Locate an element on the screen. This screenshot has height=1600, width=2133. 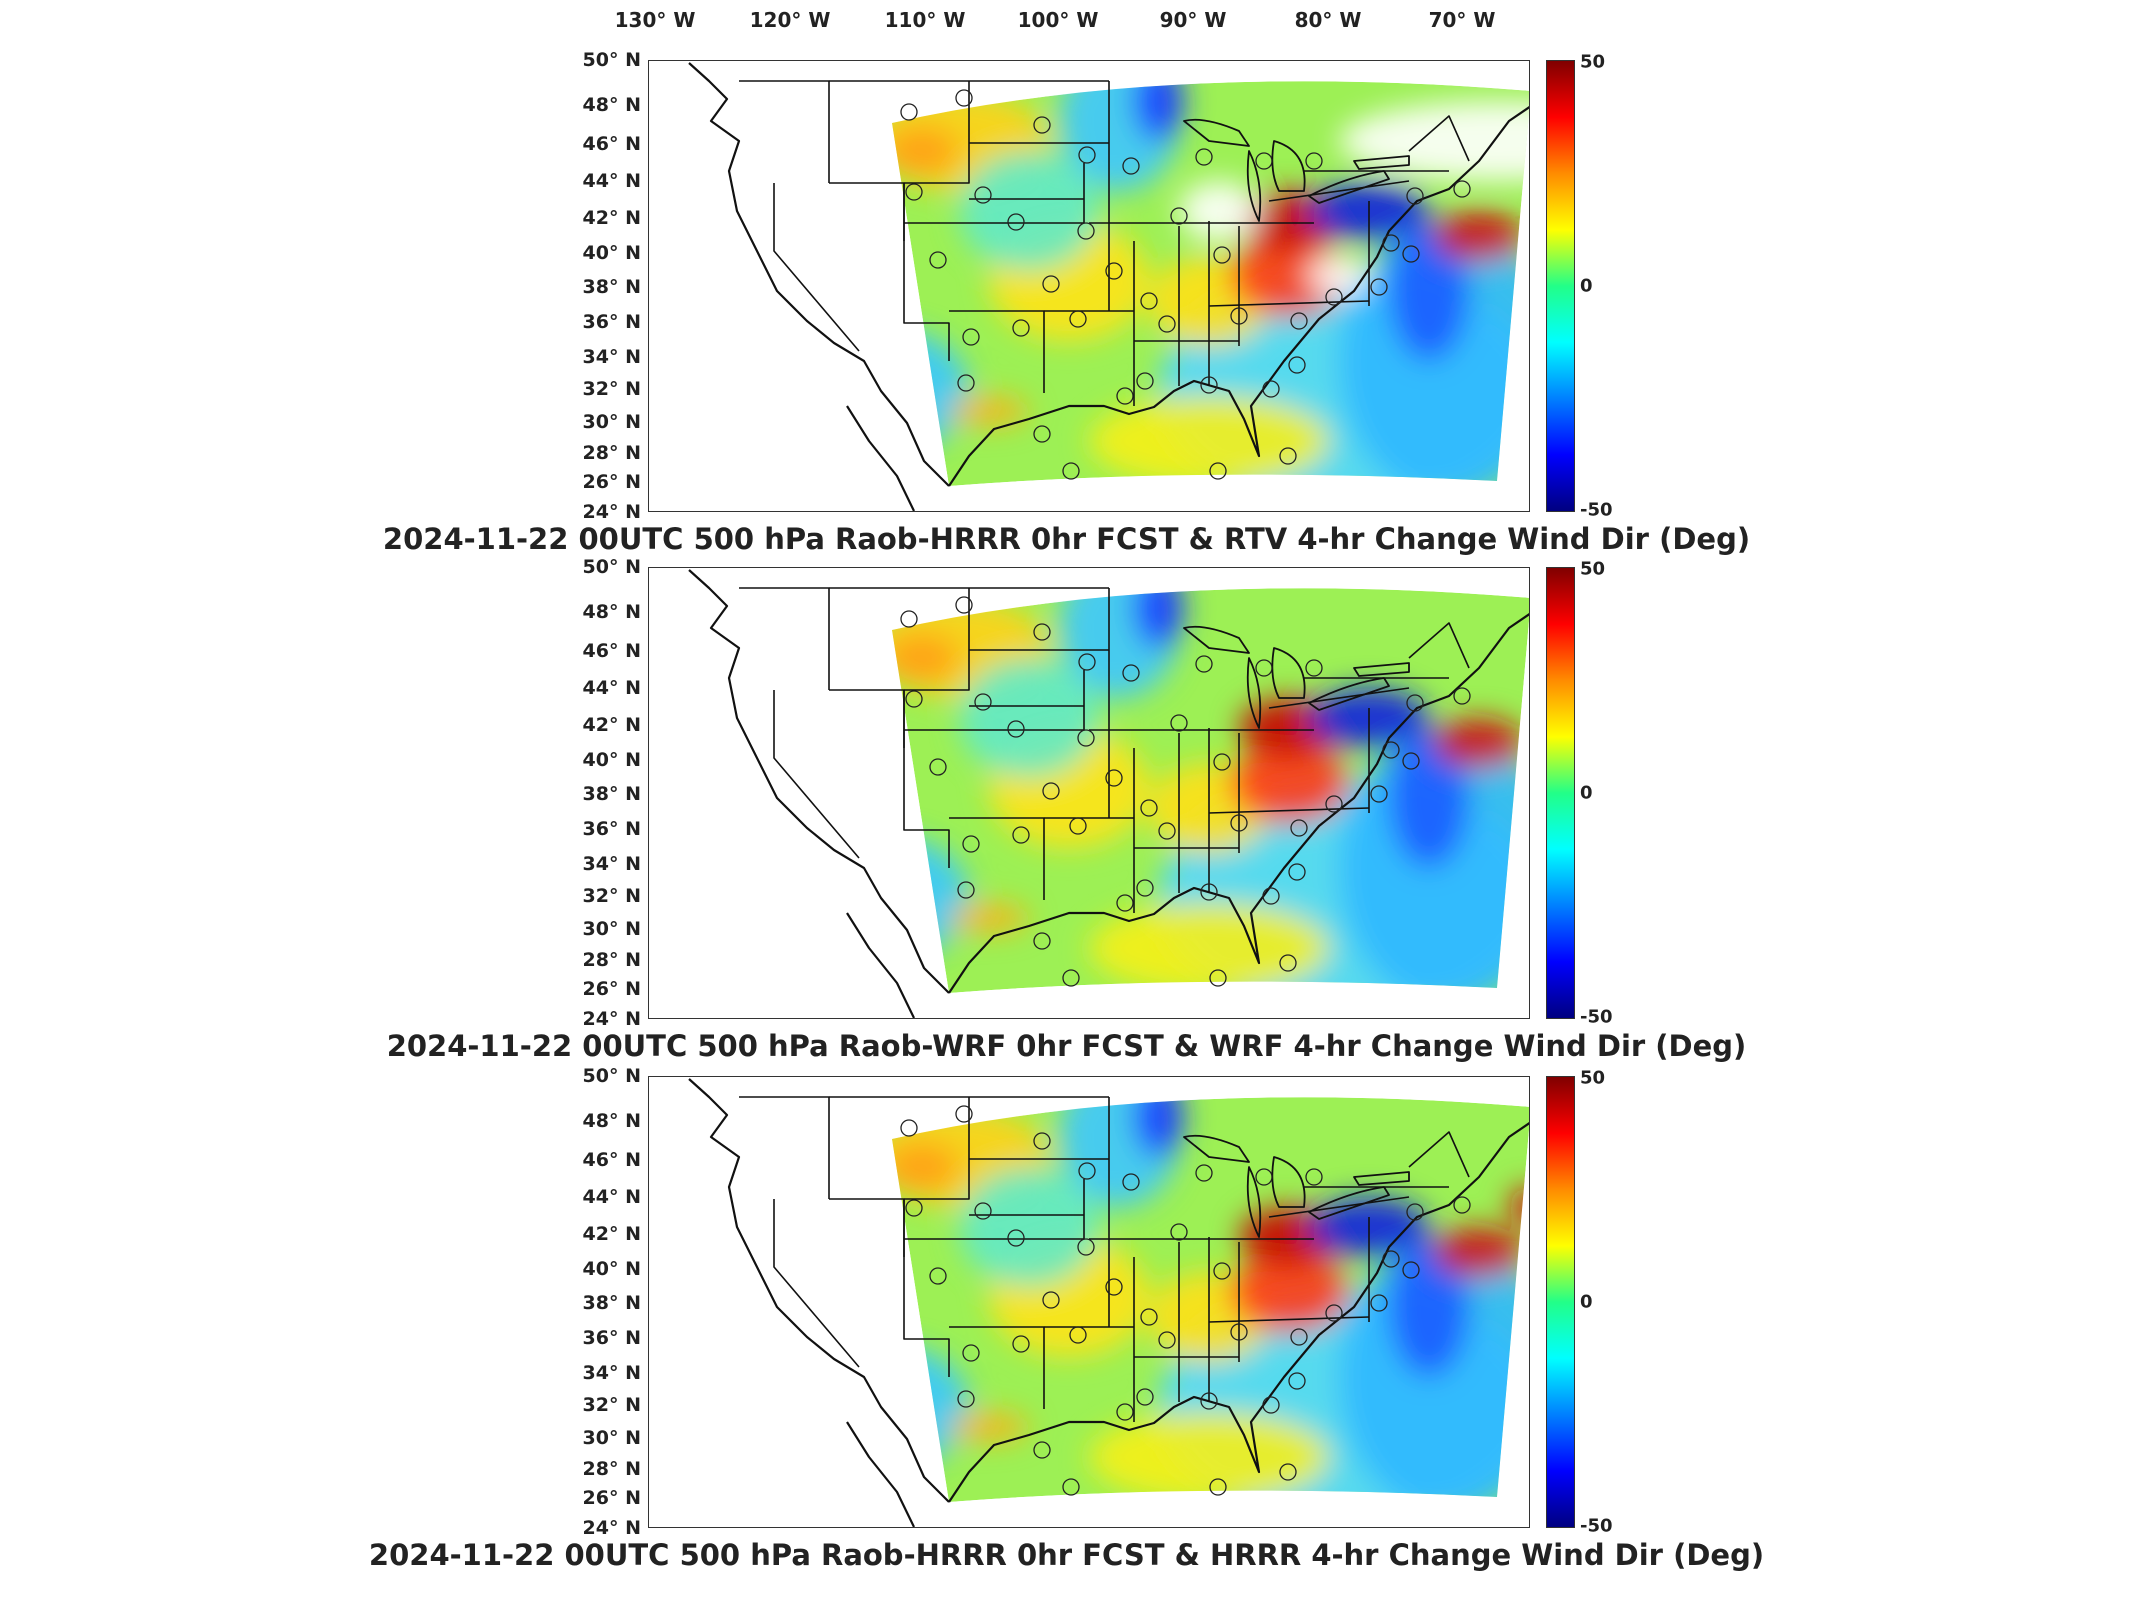
lat-label: 28° N is located at coordinates (611, 452).